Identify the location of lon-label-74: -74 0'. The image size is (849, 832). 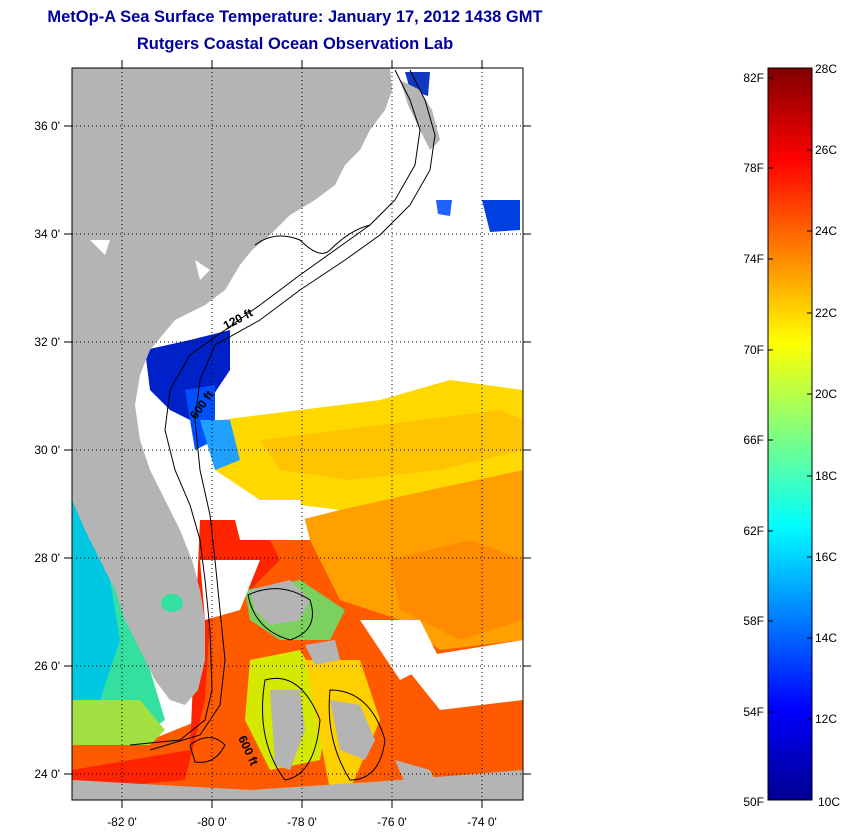
(482, 822).